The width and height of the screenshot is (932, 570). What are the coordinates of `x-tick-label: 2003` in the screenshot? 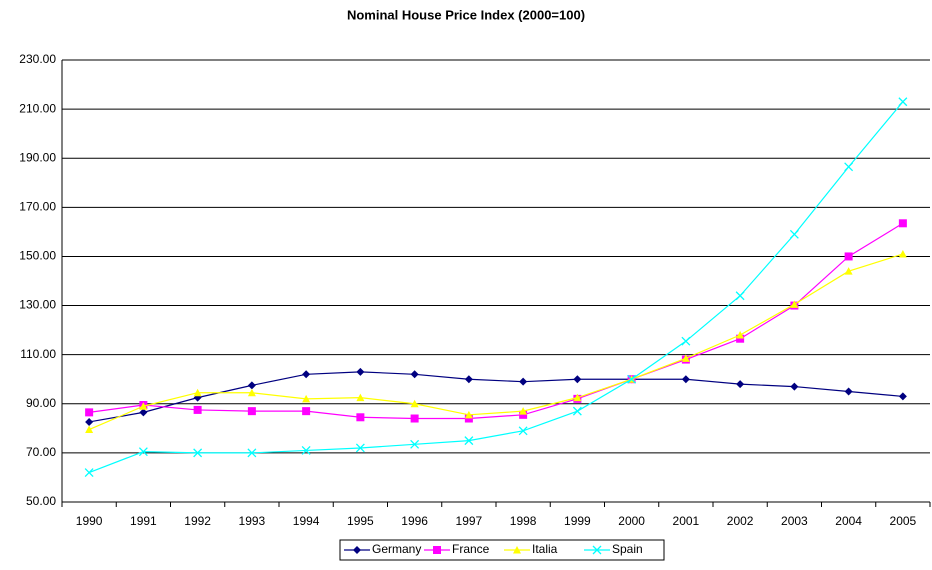 It's located at (794, 521).